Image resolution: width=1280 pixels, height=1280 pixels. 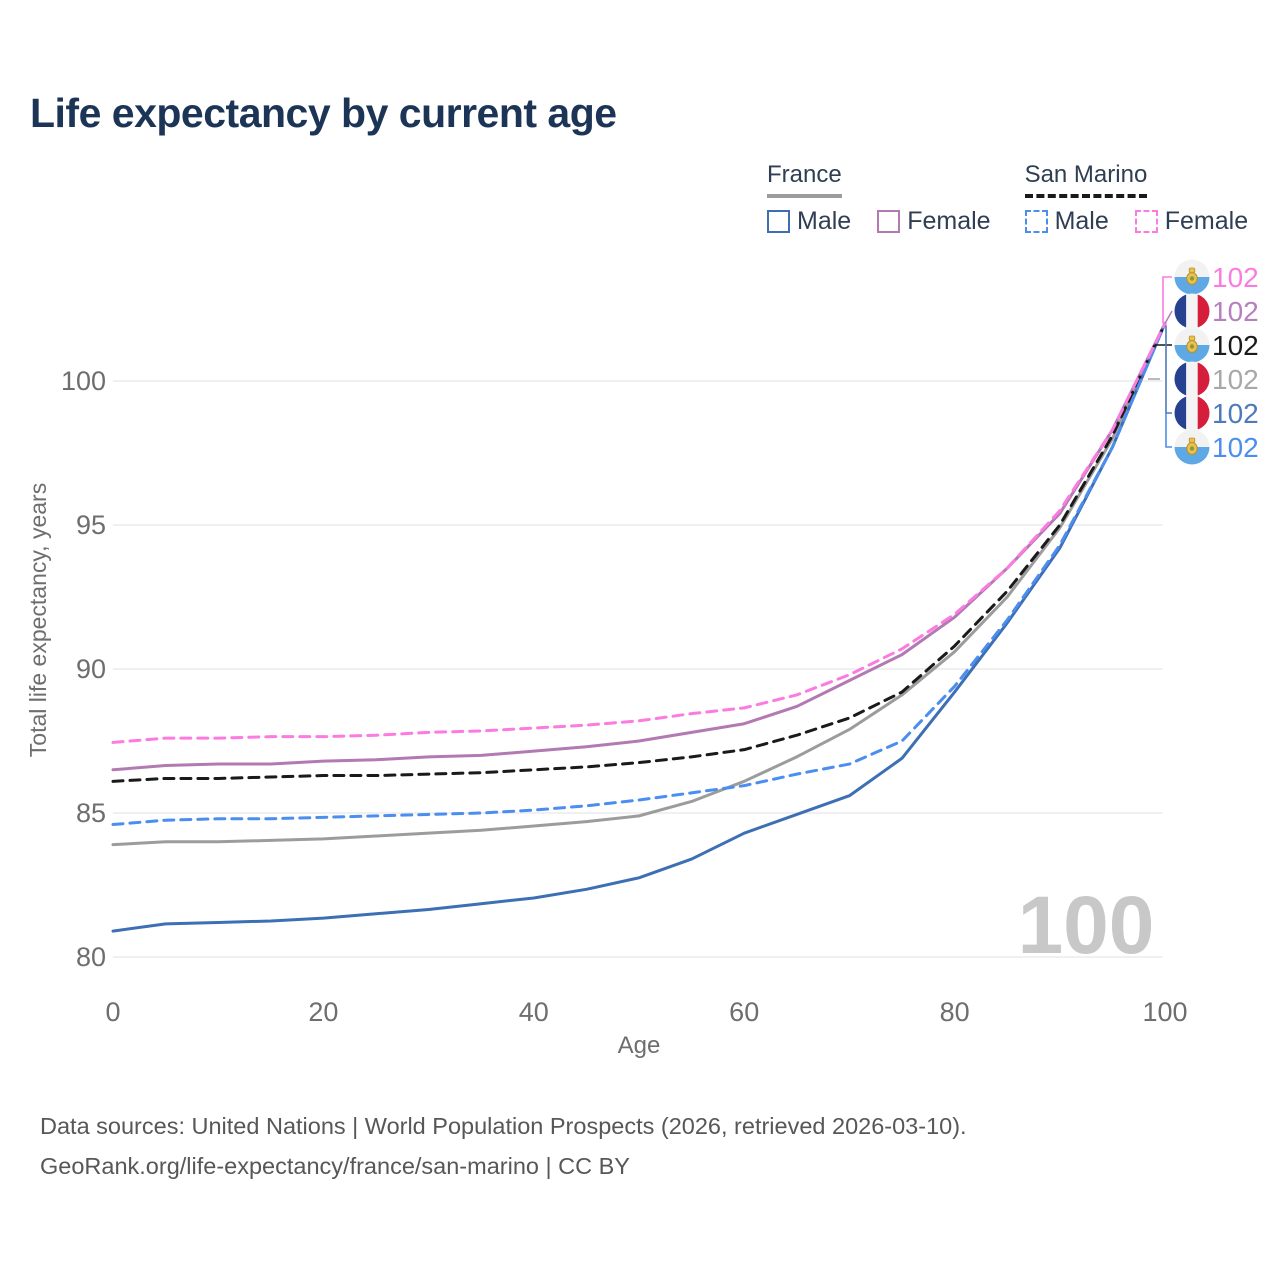 I want to click on y-tick-label: 85, so click(x=91, y=813).